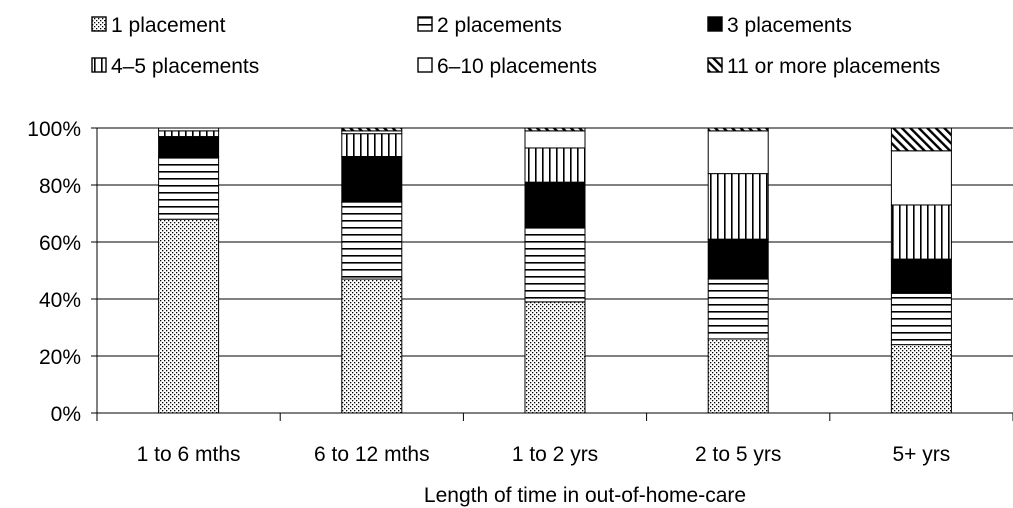 The image size is (1013, 508). I want to click on legend-label: 11 or more placements, so click(833, 66).